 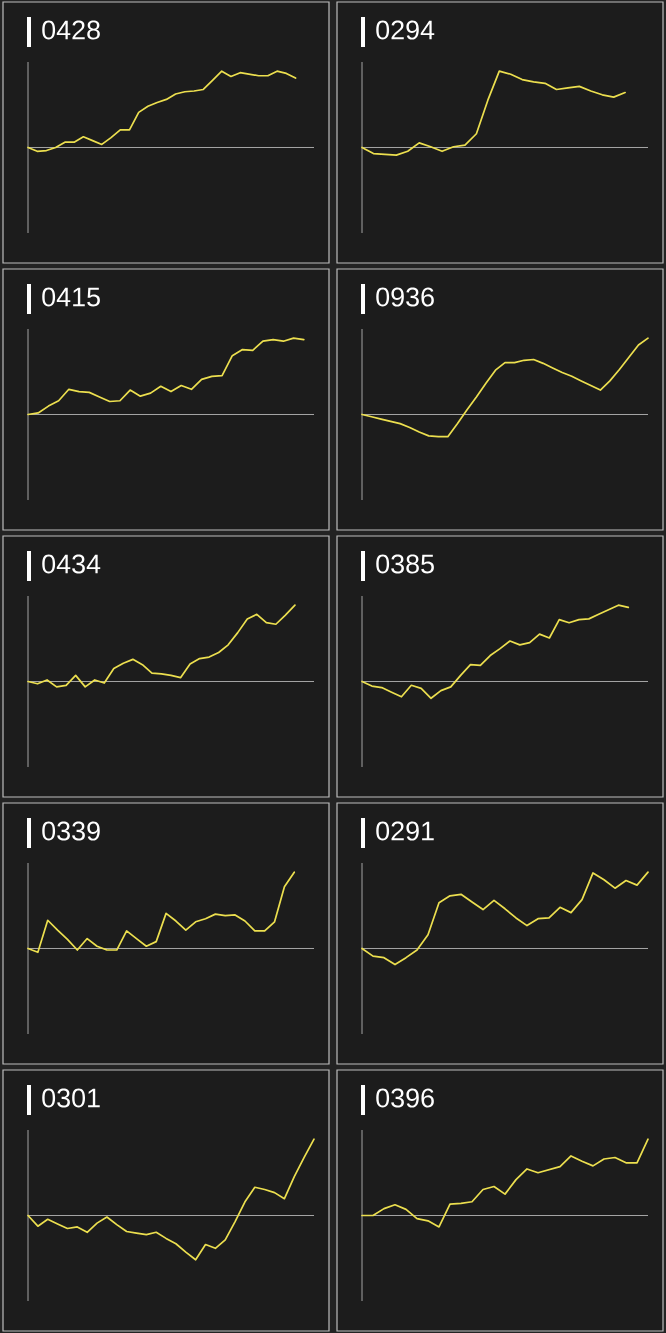 What do you see at coordinates (405, 831) in the screenshot?
I see `chart-title: 0291` at bounding box center [405, 831].